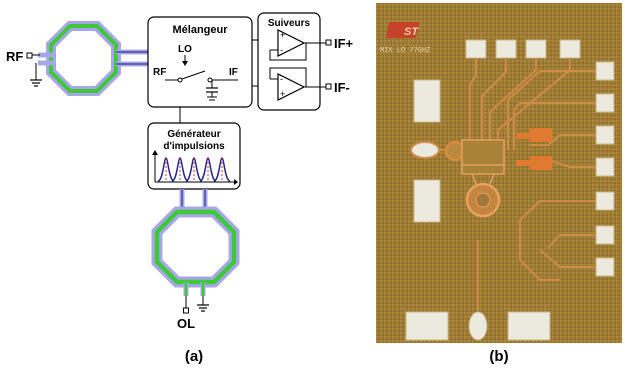 This screenshot has height=370, width=625. What do you see at coordinates (29, 55) in the screenshot?
I see `rf-terminal` at bounding box center [29, 55].